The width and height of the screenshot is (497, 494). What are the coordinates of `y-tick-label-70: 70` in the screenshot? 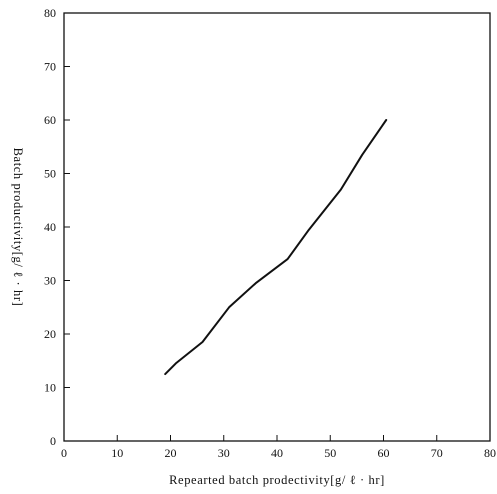 It's located at (50, 67).